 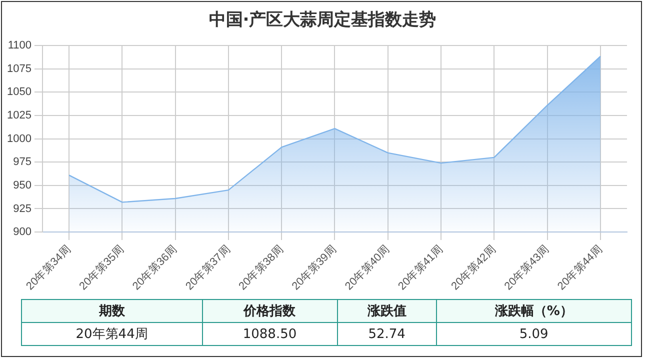 What do you see at coordinates (386, 311) in the screenshot?
I see `text: 涨跌值` at bounding box center [386, 311].